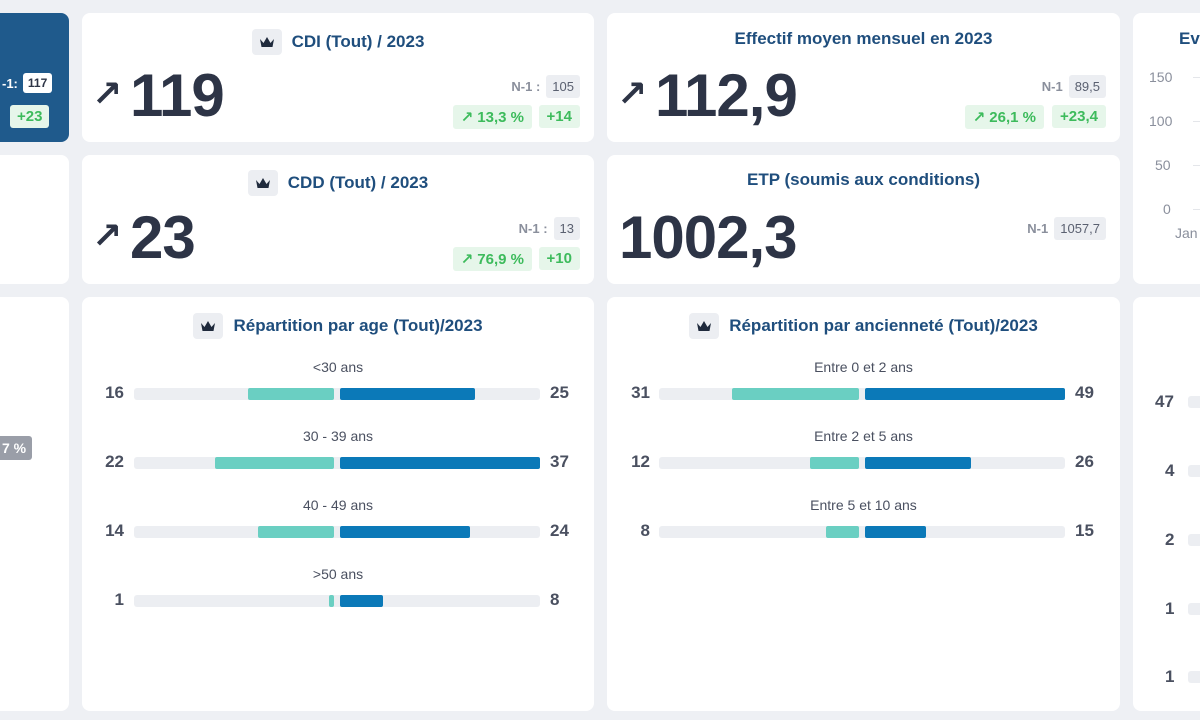 This screenshot has width=1200, height=720. I want to click on cdd-title: CDD (Tout) / 2023, so click(338, 183).